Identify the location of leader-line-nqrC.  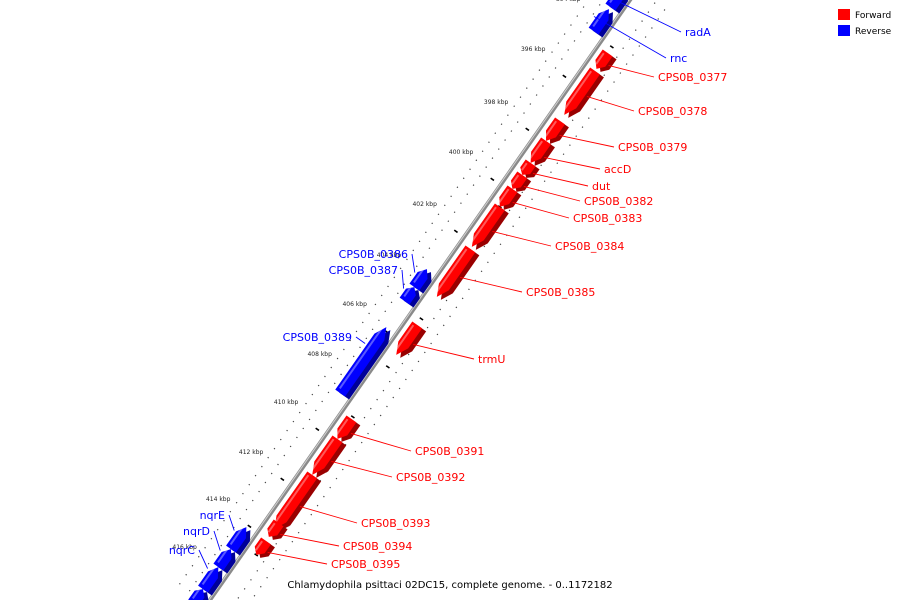
(203, 559).